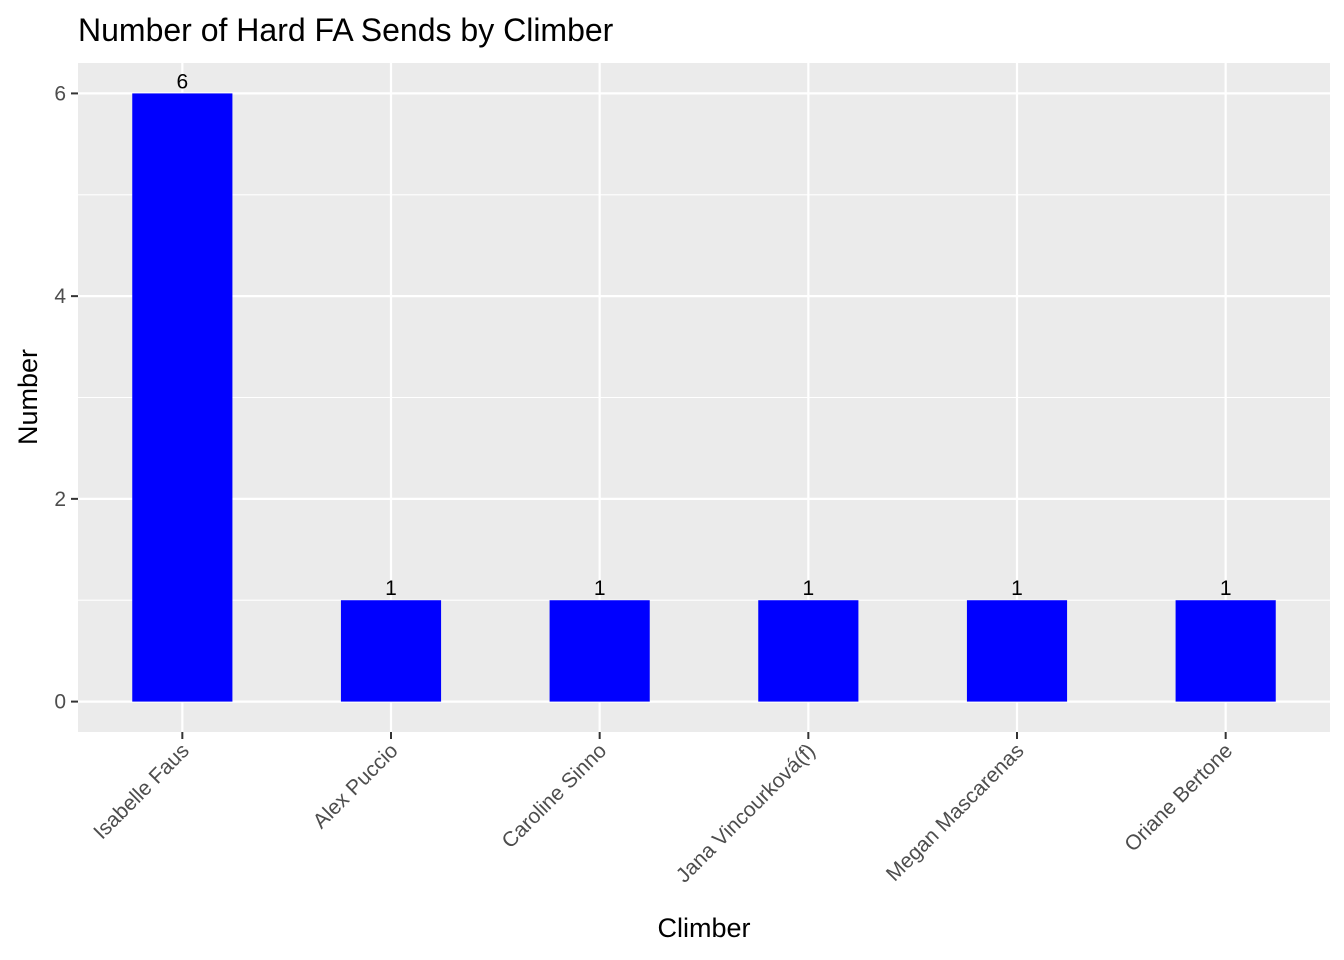 The height and width of the screenshot is (960, 1344). Describe the element at coordinates (1178, 797) in the screenshot. I see `x-tick-label: Oriane Bertone` at that location.